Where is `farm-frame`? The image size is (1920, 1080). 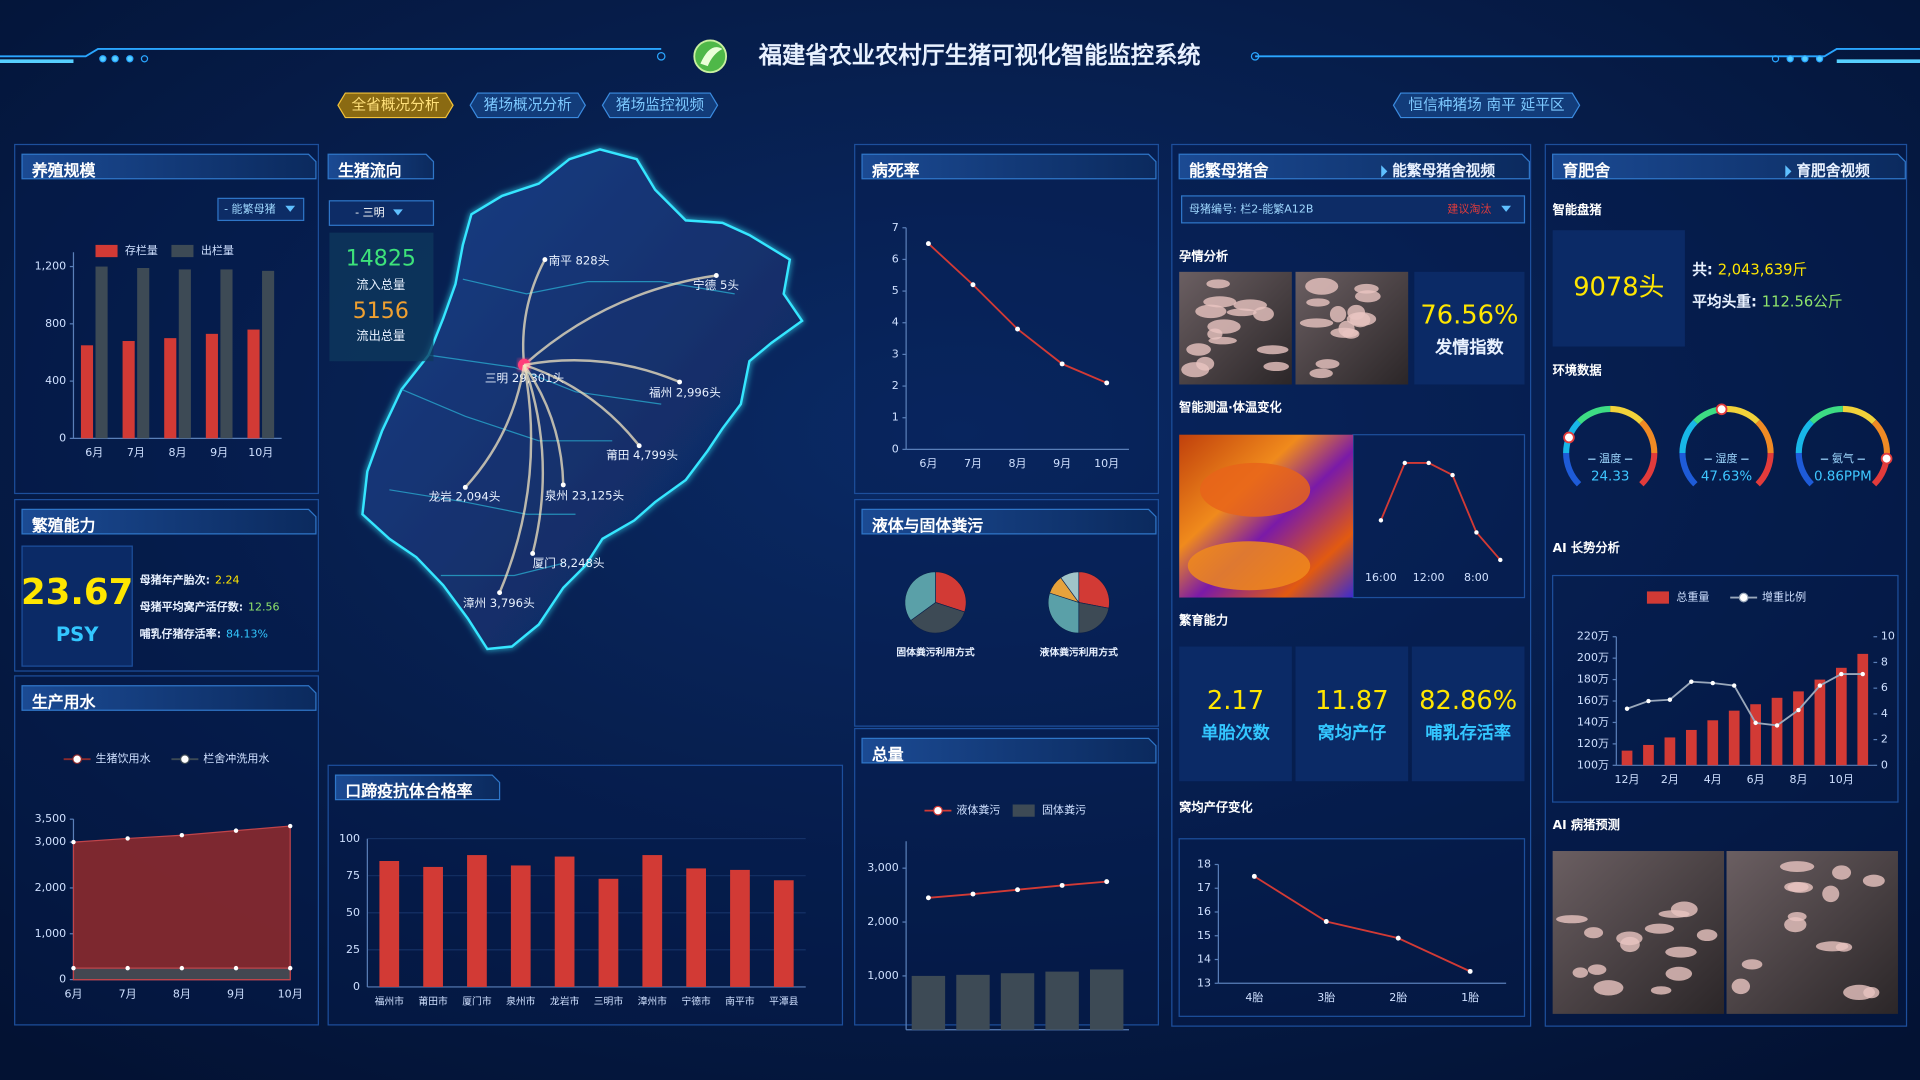
farm-frame is located at coordinates (1486, 105).